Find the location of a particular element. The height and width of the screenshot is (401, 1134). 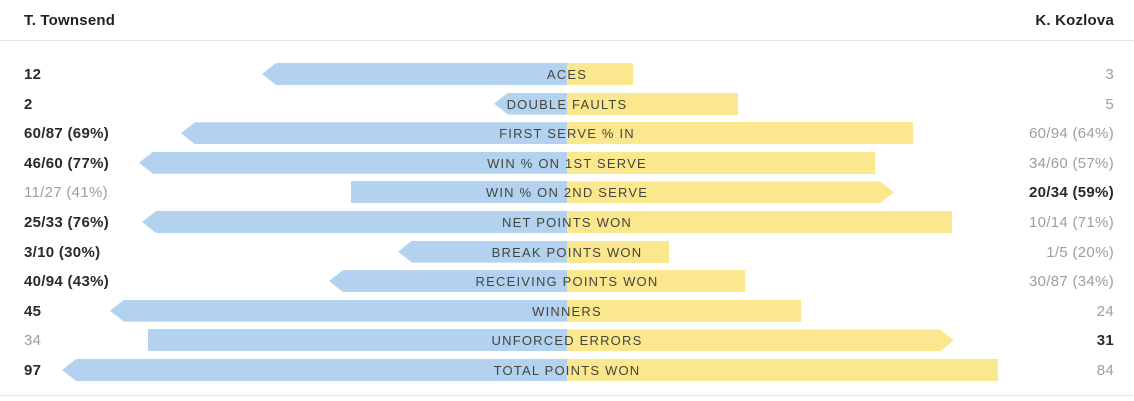

stat-row: WIN % ON 1ST SERVE 46/60 (77%) 34/60 (57%) is located at coordinates (567, 166).